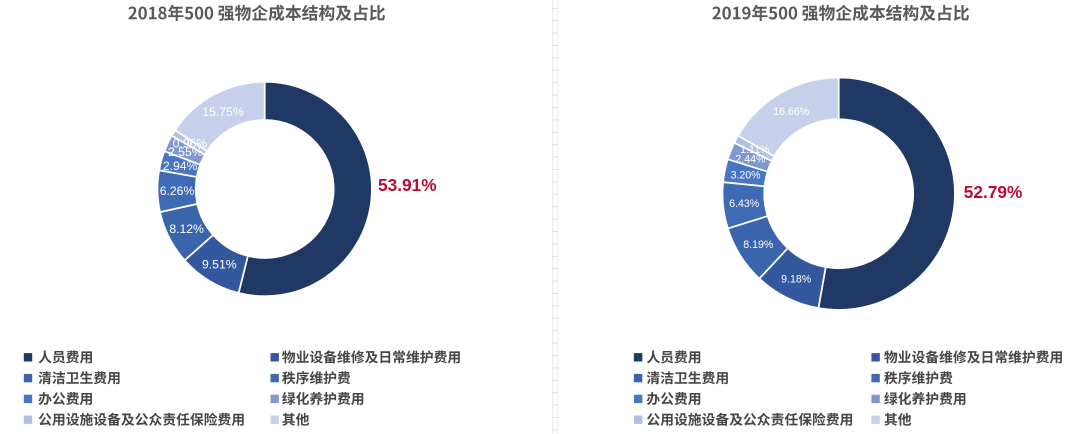 This screenshot has width=1080, height=434. What do you see at coordinates (758, 245) in the screenshot?
I see `svg-text: 8.19%` at bounding box center [758, 245].